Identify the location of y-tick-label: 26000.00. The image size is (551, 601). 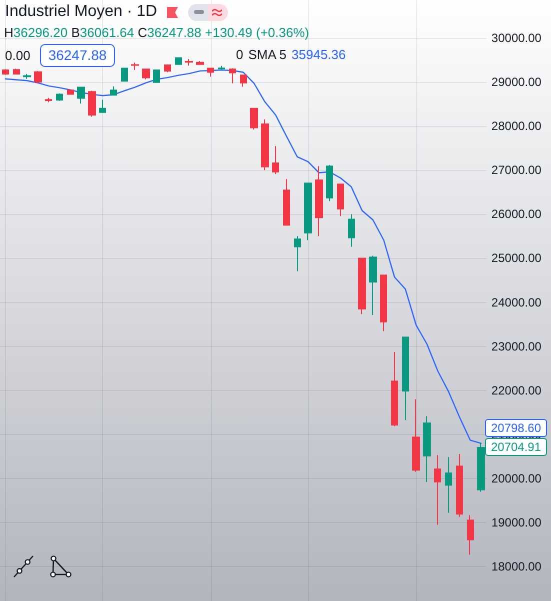
(516, 214).